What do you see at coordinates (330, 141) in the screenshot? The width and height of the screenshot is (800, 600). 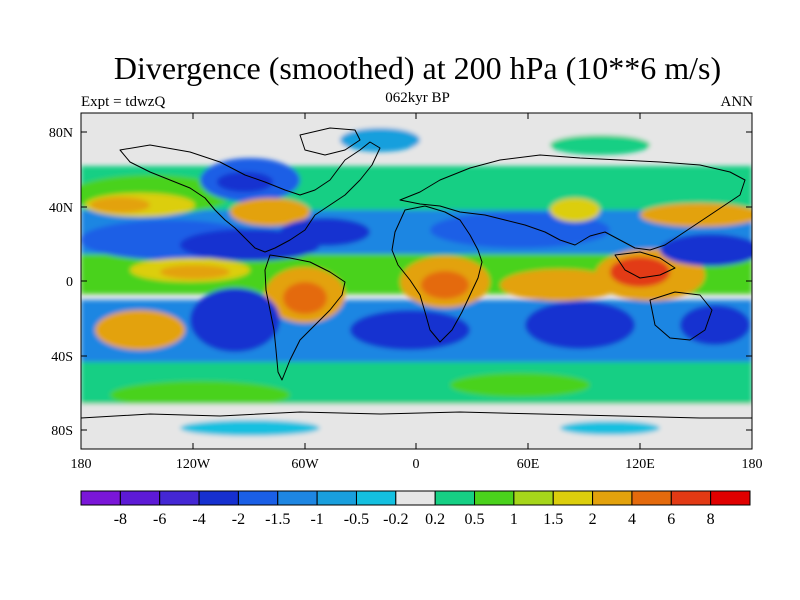 I see `greenland-coastline` at bounding box center [330, 141].